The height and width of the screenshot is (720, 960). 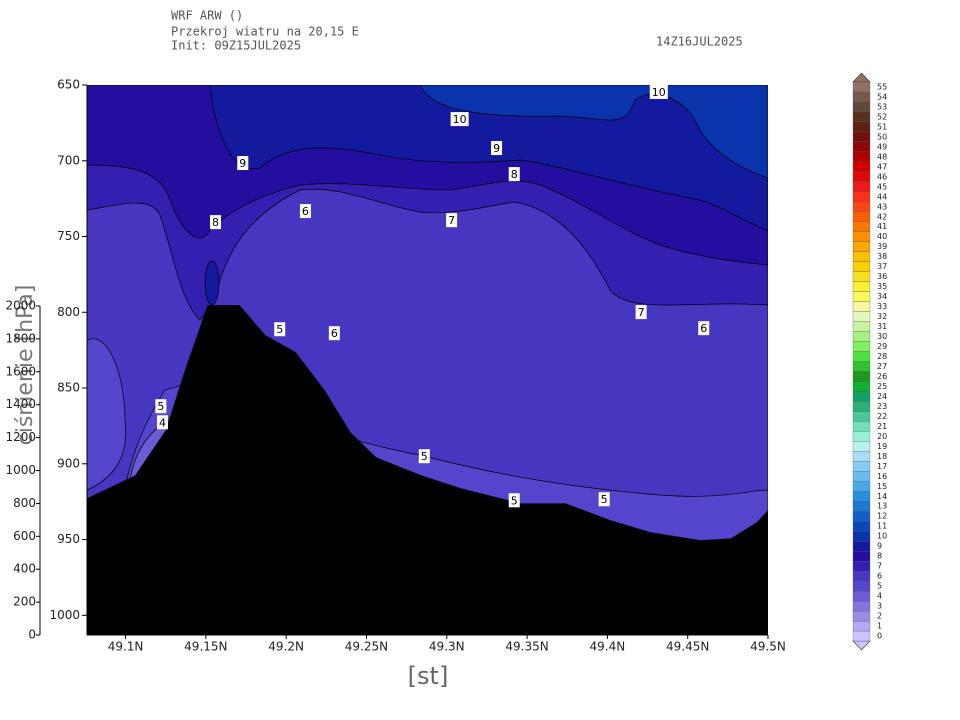 What do you see at coordinates (879, 606) in the screenshot?
I see `colorbar-label: 3` at bounding box center [879, 606].